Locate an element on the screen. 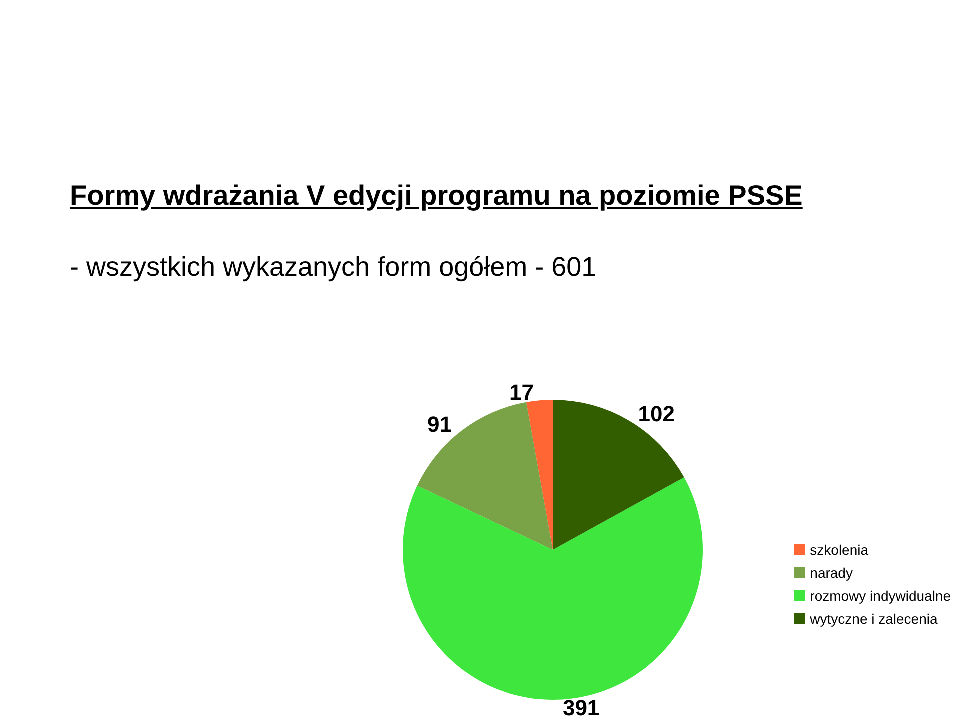 The image size is (960, 728). legend-label: szkolenia is located at coordinates (839, 550).